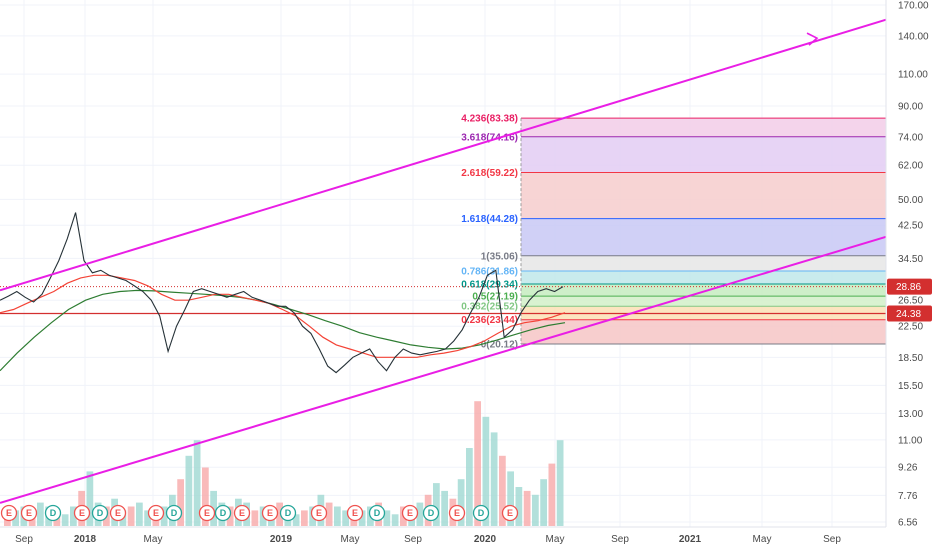 The height and width of the screenshot is (550, 932). Describe the element at coordinates (910, 226) in the screenshot. I see `y-tick-label: 42.50` at that location.